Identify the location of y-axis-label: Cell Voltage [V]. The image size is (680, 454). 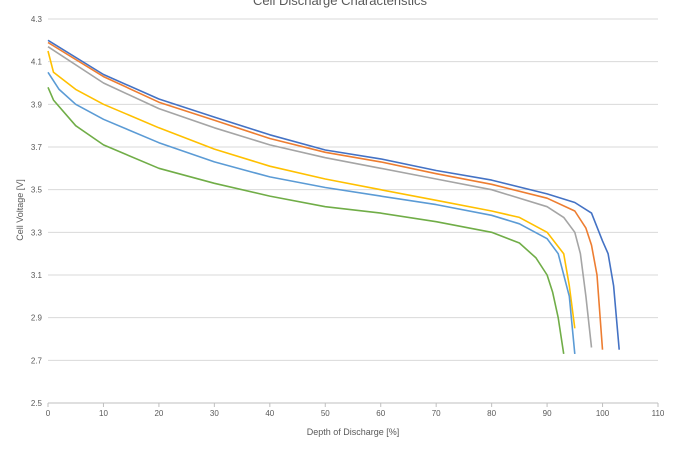
(20, 210).